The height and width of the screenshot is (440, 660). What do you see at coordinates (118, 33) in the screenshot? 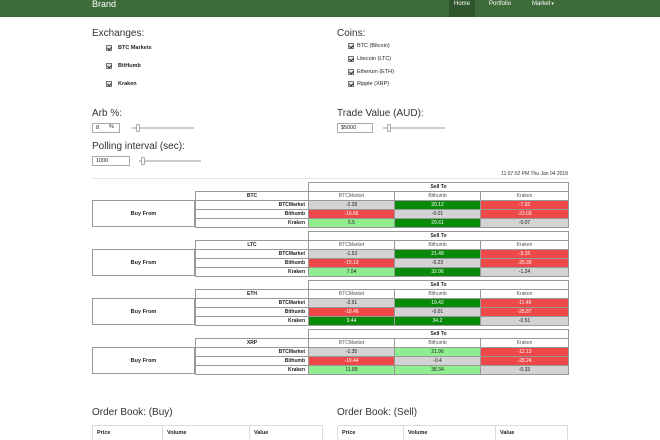
I see `exchanges-title: Exchanges:` at bounding box center [118, 33].